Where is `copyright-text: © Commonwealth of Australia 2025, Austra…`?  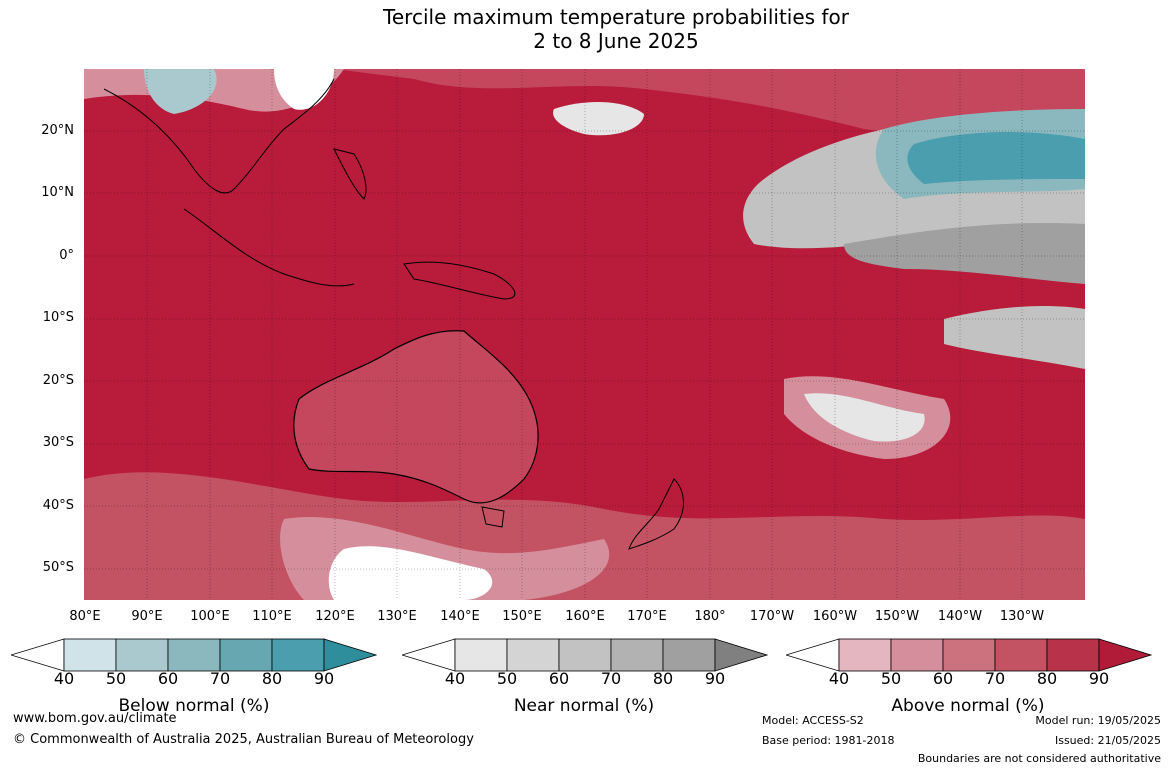 copyright-text: © Commonwealth of Australia 2025, Austra… is located at coordinates (243, 739).